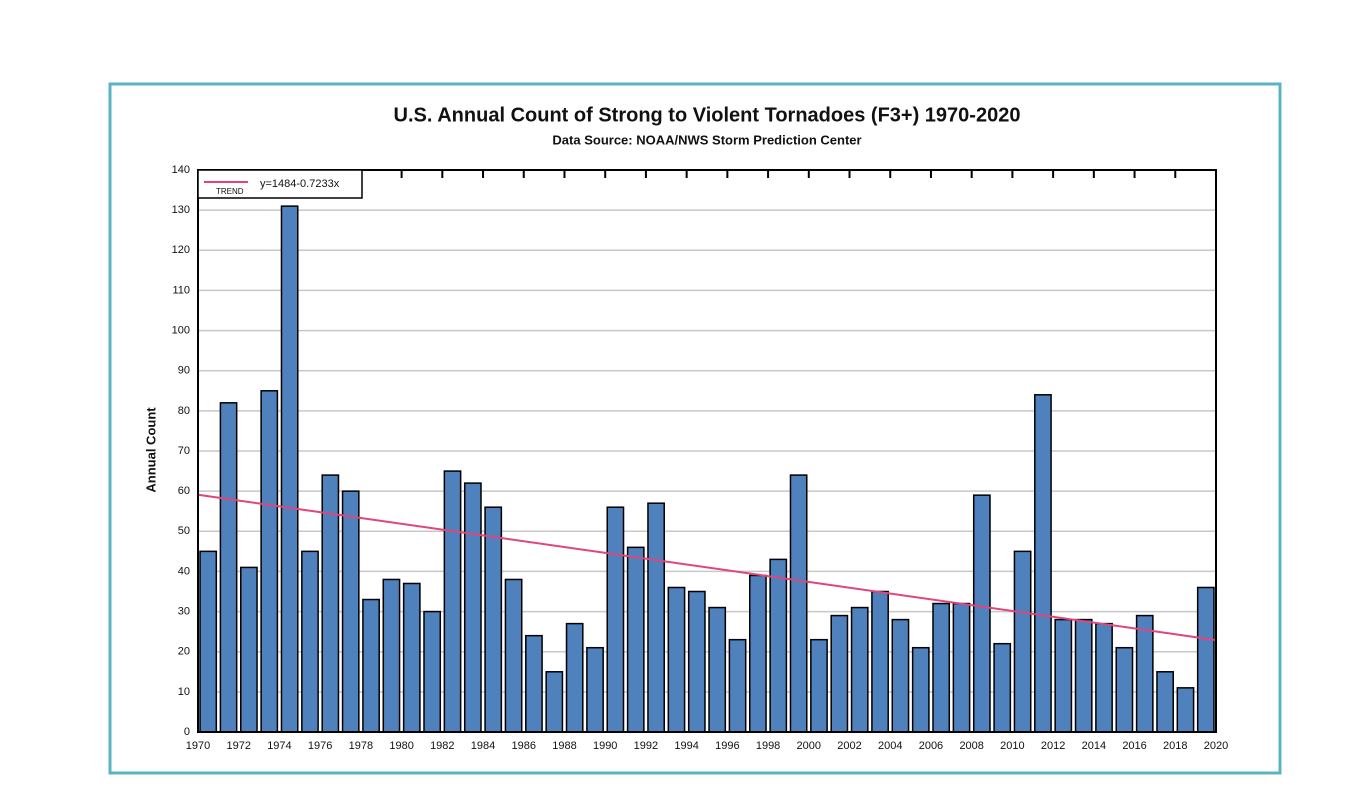 This screenshot has width=1348, height=805. I want to click on x-tick-label: 1974, so click(279, 746).